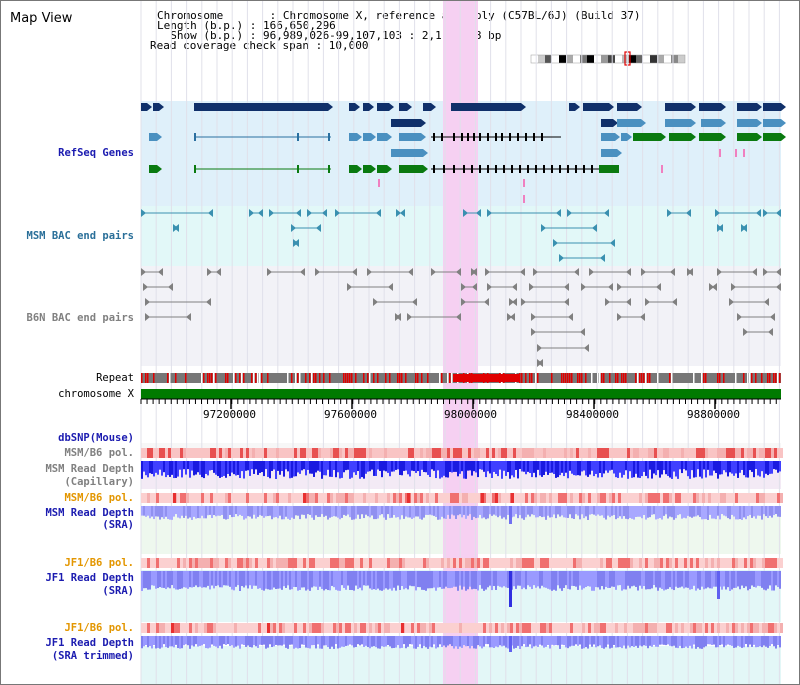  What do you see at coordinates (178, 302) in the screenshot?
I see `bac-end-pair` at bounding box center [178, 302].